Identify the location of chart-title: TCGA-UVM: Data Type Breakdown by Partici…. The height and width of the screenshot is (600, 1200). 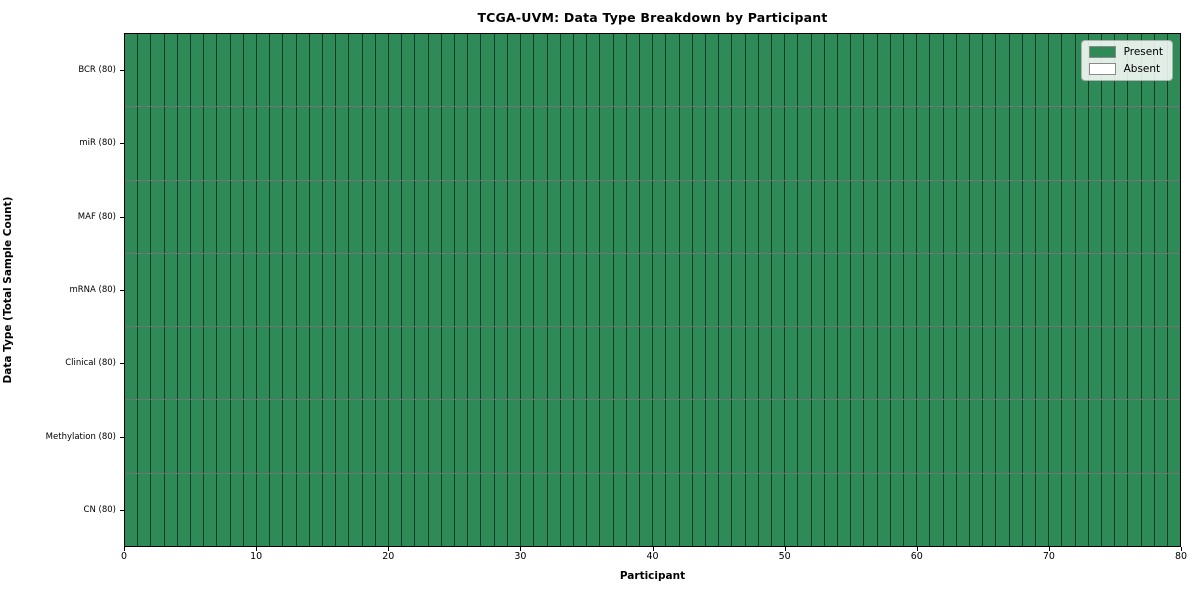
(652, 17).